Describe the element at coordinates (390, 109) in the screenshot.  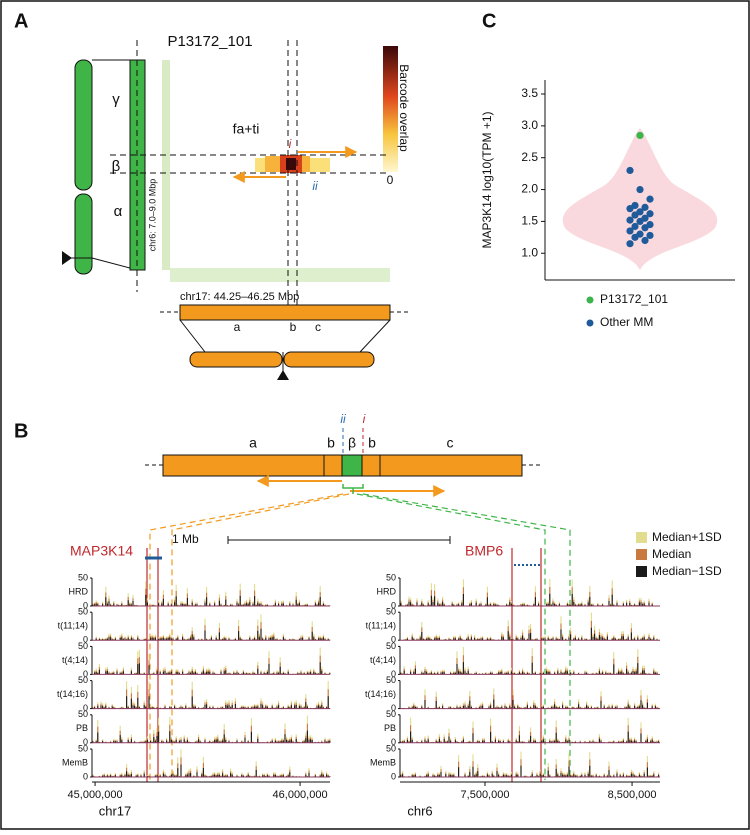
I see `colorbar` at that location.